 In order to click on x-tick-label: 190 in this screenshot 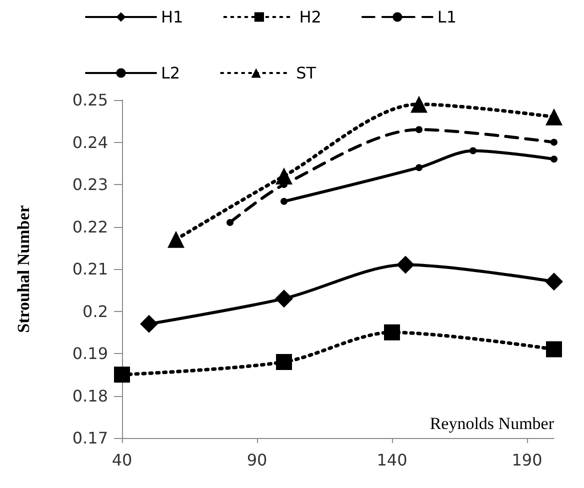, I will do `click(527, 460)`.